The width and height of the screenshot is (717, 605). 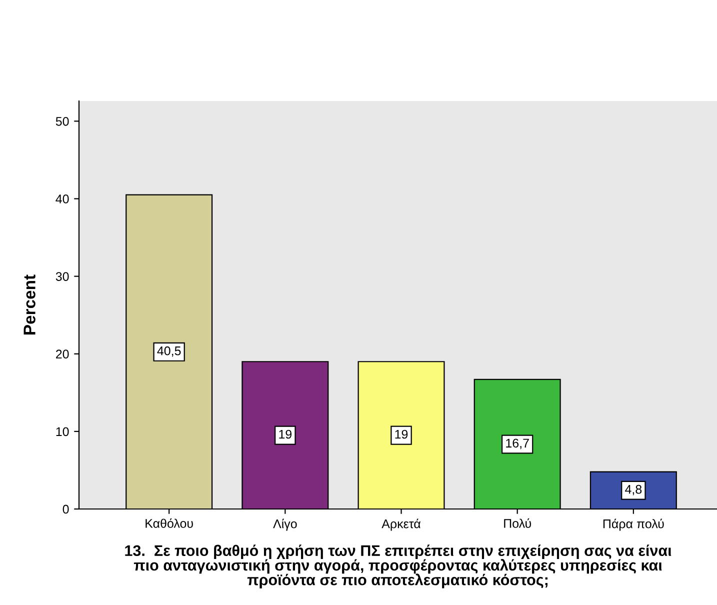 What do you see at coordinates (398, 566) in the screenshot?
I see `x-axis-title: 13. Σε ποιο βαθμό η χρήση των ΠΣ επιτρέπει στην επιχείρηση σας να είναι πιο ανταγωνιστική στην αγορά, προσφέροντας καλύτερες υπηρεσίες και προϊόντα σε πιο αποτελεσματικό κόστος;` at bounding box center [398, 566].